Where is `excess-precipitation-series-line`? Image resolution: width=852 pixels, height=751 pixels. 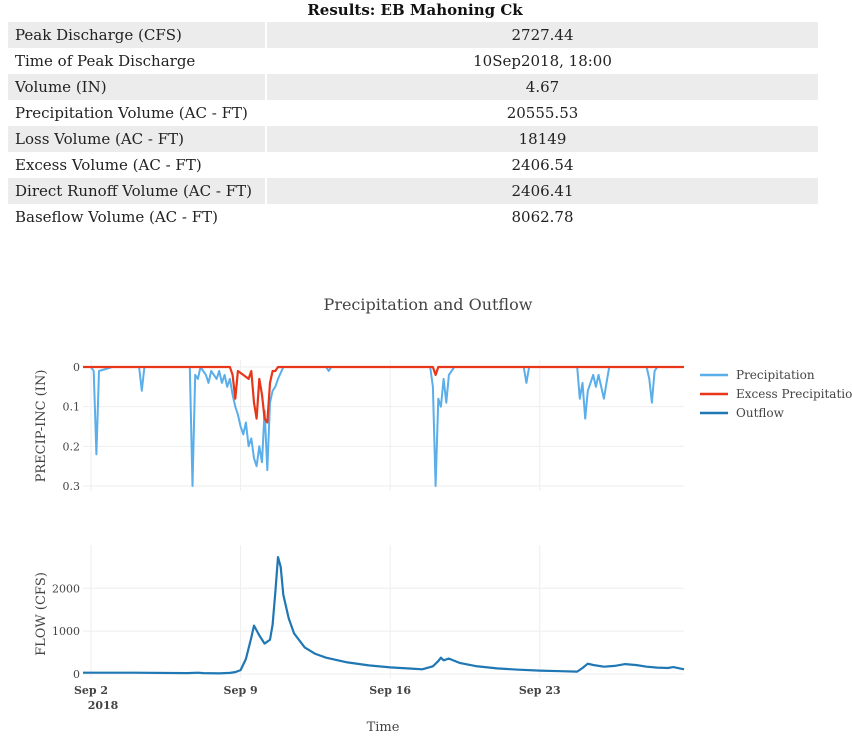 excess-precipitation-series-line is located at coordinates (383, 394).